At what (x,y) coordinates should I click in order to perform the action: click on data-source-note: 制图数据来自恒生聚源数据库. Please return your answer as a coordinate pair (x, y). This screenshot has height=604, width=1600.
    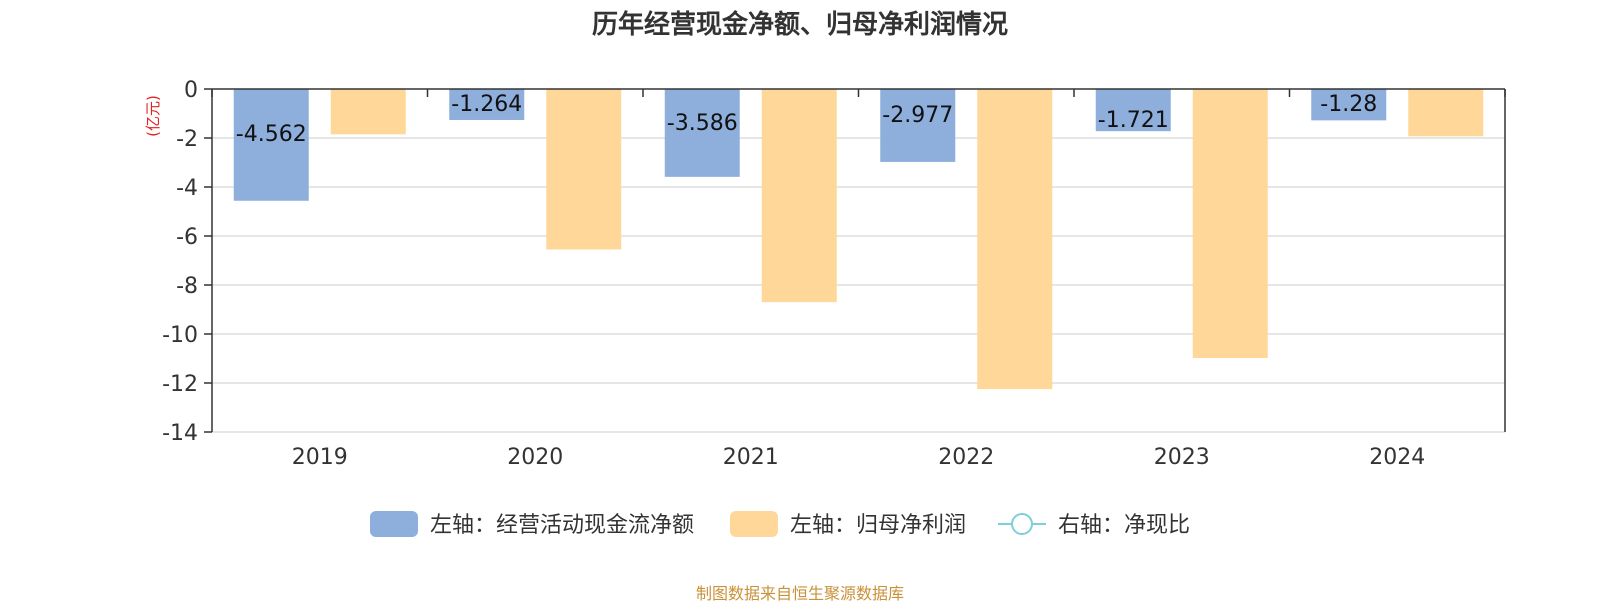
    Looking at the image, I should click on (799, 593).